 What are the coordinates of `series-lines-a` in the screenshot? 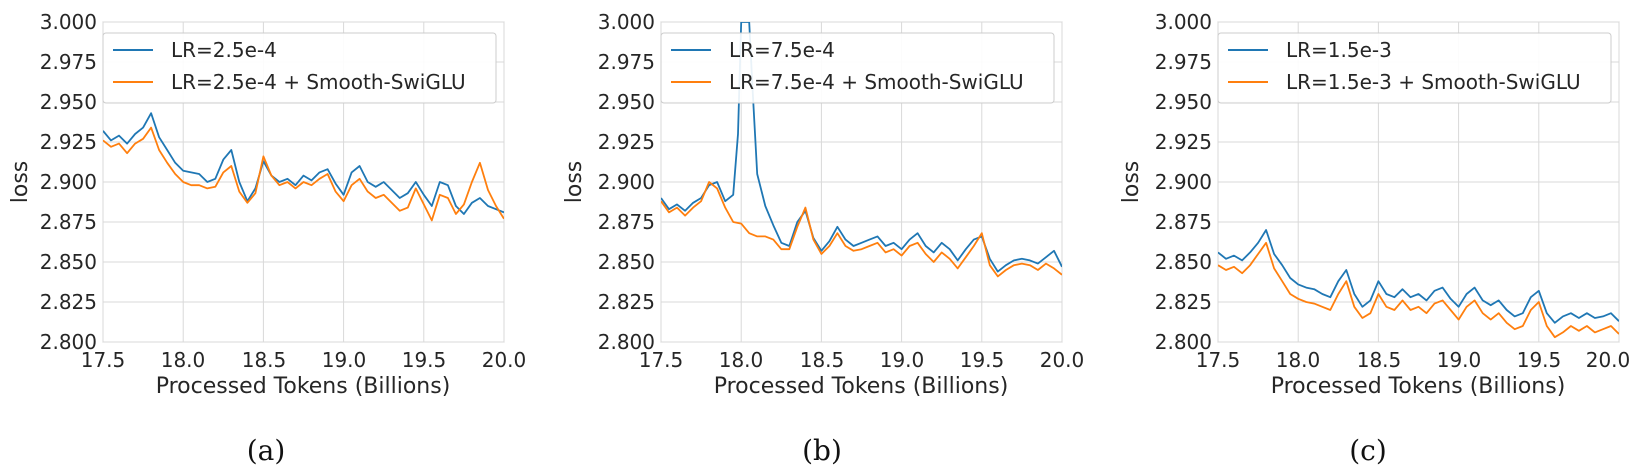 It's located at (303, 167).